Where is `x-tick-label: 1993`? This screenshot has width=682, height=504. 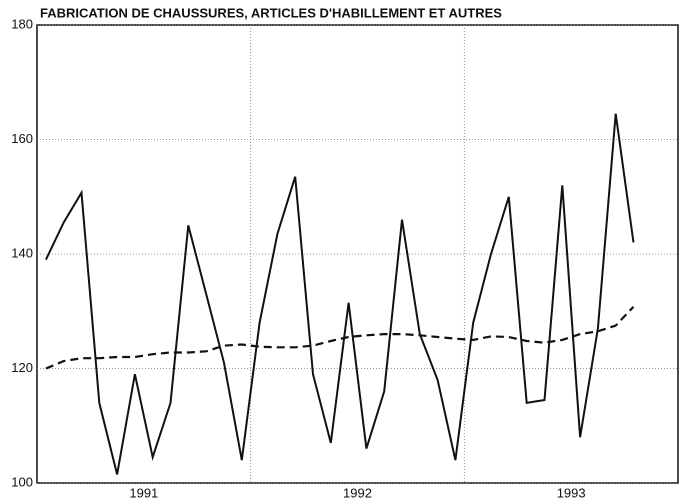
x-tick-label: 1993 is located at coordinates (571, 492).